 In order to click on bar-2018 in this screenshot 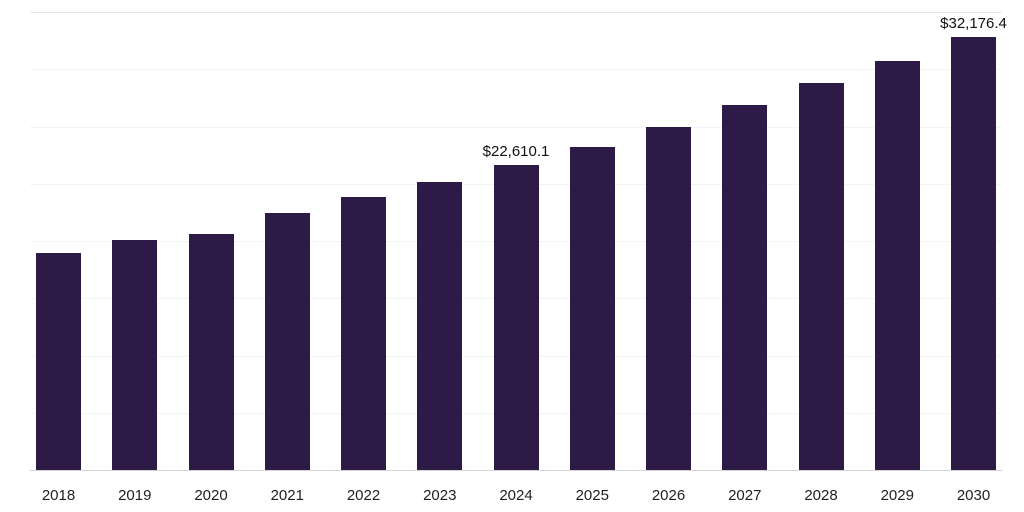, I will do `click(58, 361)`.